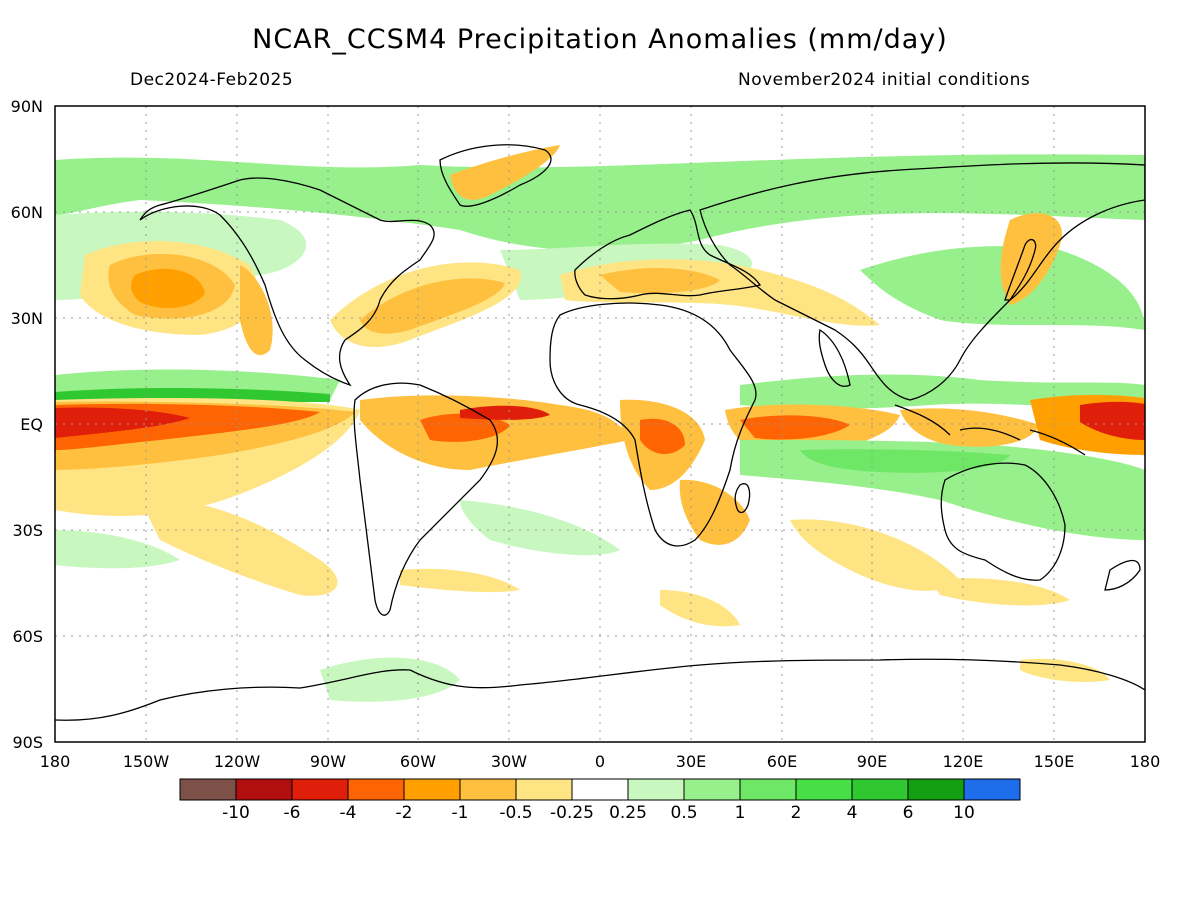  I want to click on initial-conditions: November2024 initial conditions, so click(884, 80).